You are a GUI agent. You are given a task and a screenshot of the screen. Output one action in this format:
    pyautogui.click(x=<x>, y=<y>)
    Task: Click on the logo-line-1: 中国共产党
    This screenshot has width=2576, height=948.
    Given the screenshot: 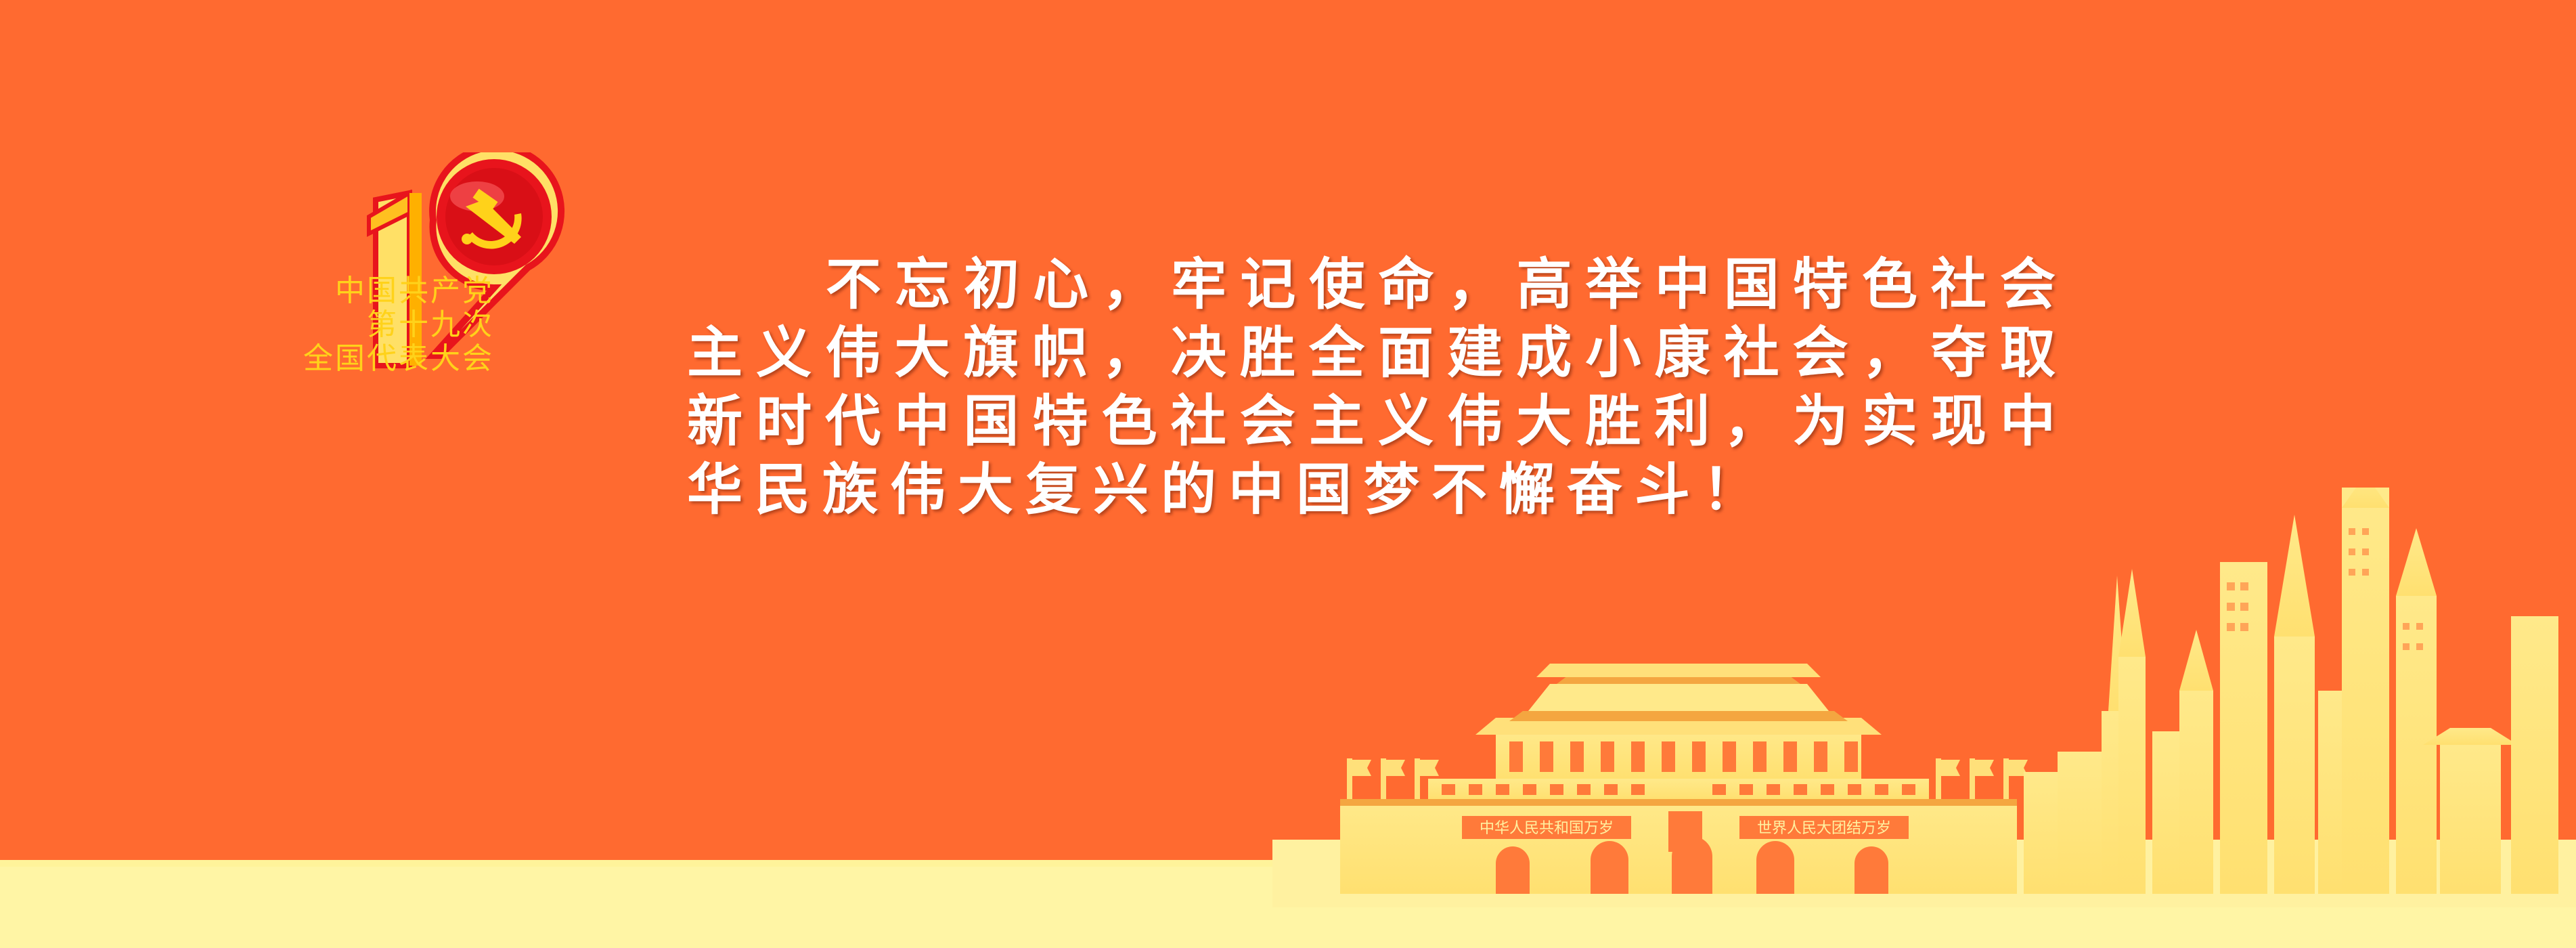 What is the action you would take?
    pyautogui.click(x=414, y=291)
    